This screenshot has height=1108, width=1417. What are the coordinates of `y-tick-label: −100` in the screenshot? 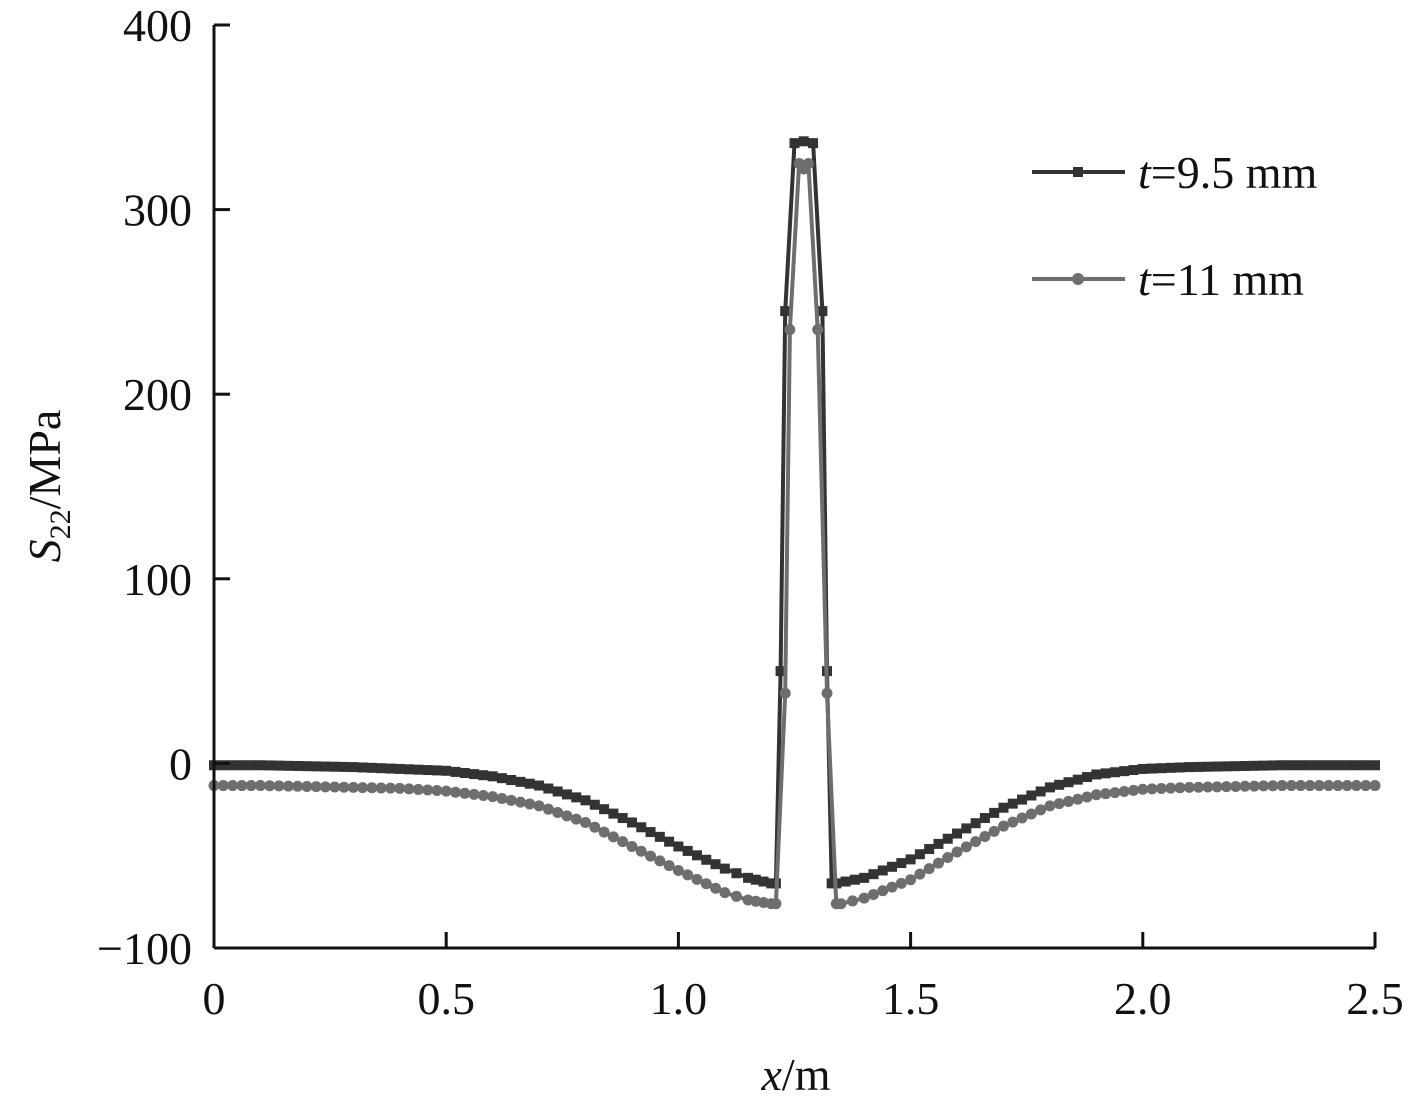 It's located at (144, 948).